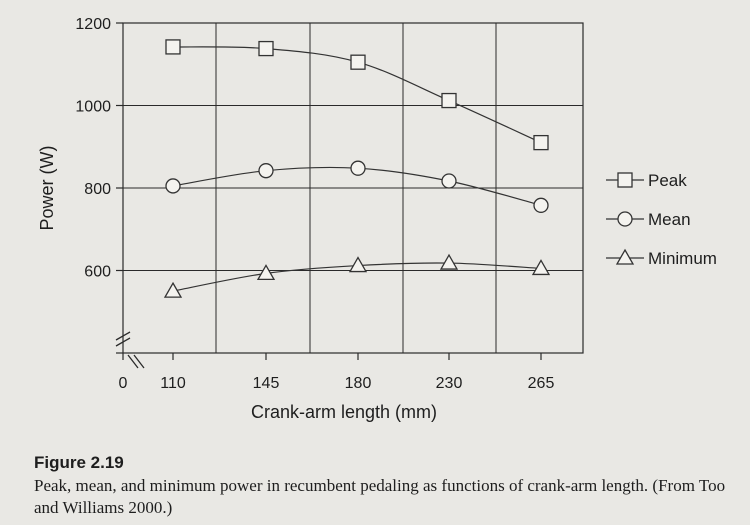 The image size is (750, 525). What do you see at coordinates (449, 383) in the screenshot?
I see `x-tick-label: 230` at bounding box center [449, 383].